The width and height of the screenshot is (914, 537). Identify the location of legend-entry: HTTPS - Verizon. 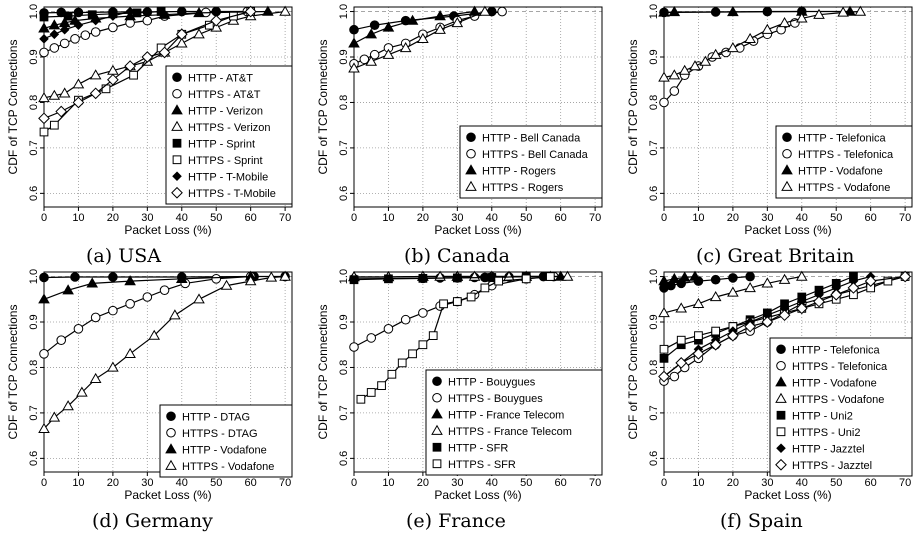
(229, 128).